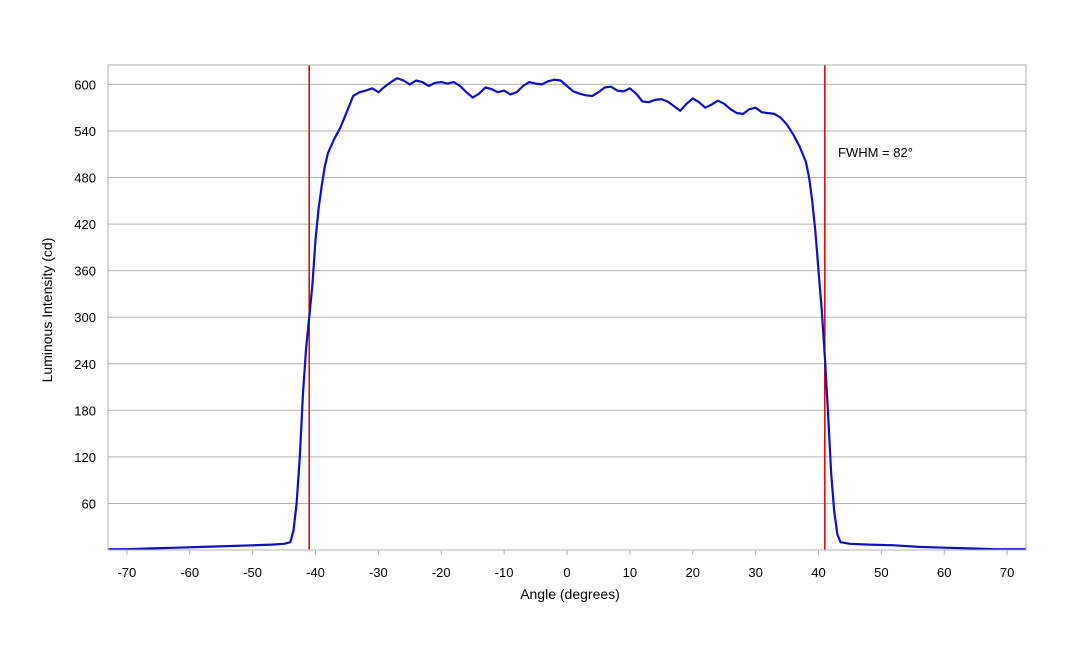  Describe the element at coordinates (755, 572) in the screenshot. I see `x-tick-label: 30` at that location.